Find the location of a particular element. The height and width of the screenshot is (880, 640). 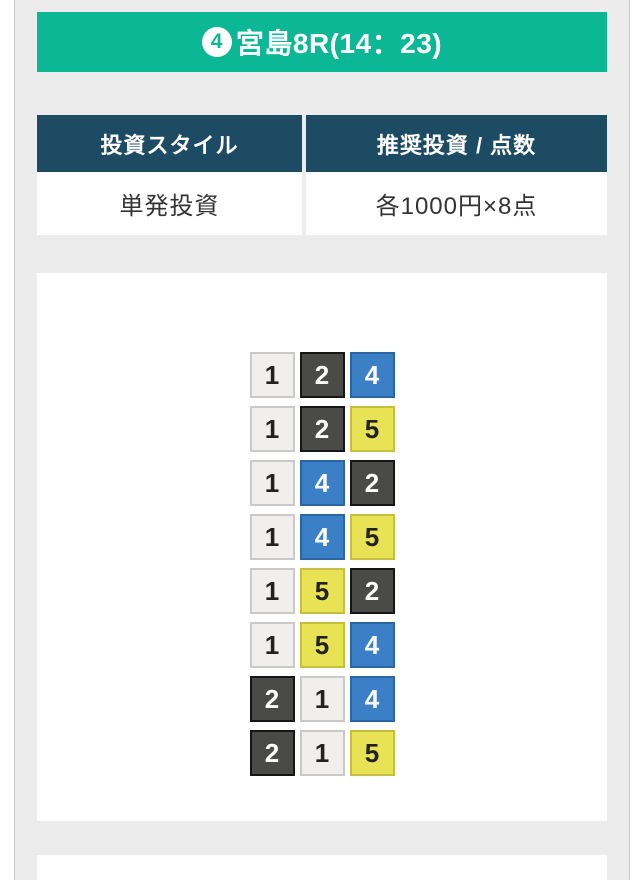

race-title: 宮島8R(14：23) is located at coordinates (339, 43).